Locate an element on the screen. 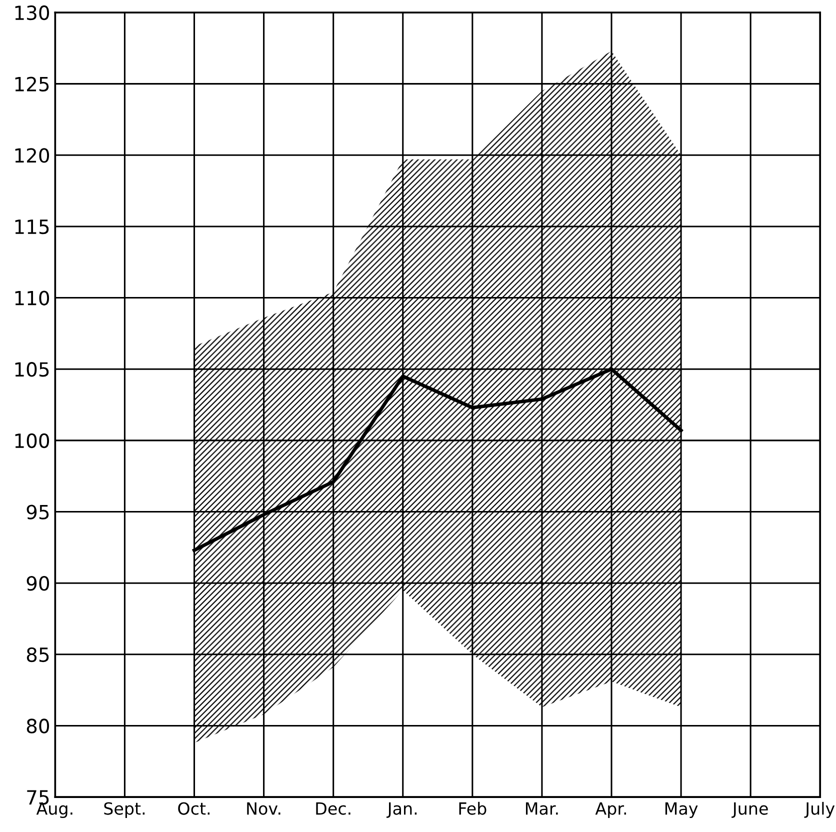 Image resolution: width=836 pixels, height=832 pixels. x-tick-label: Oct. is located at coordinates (194, 808).